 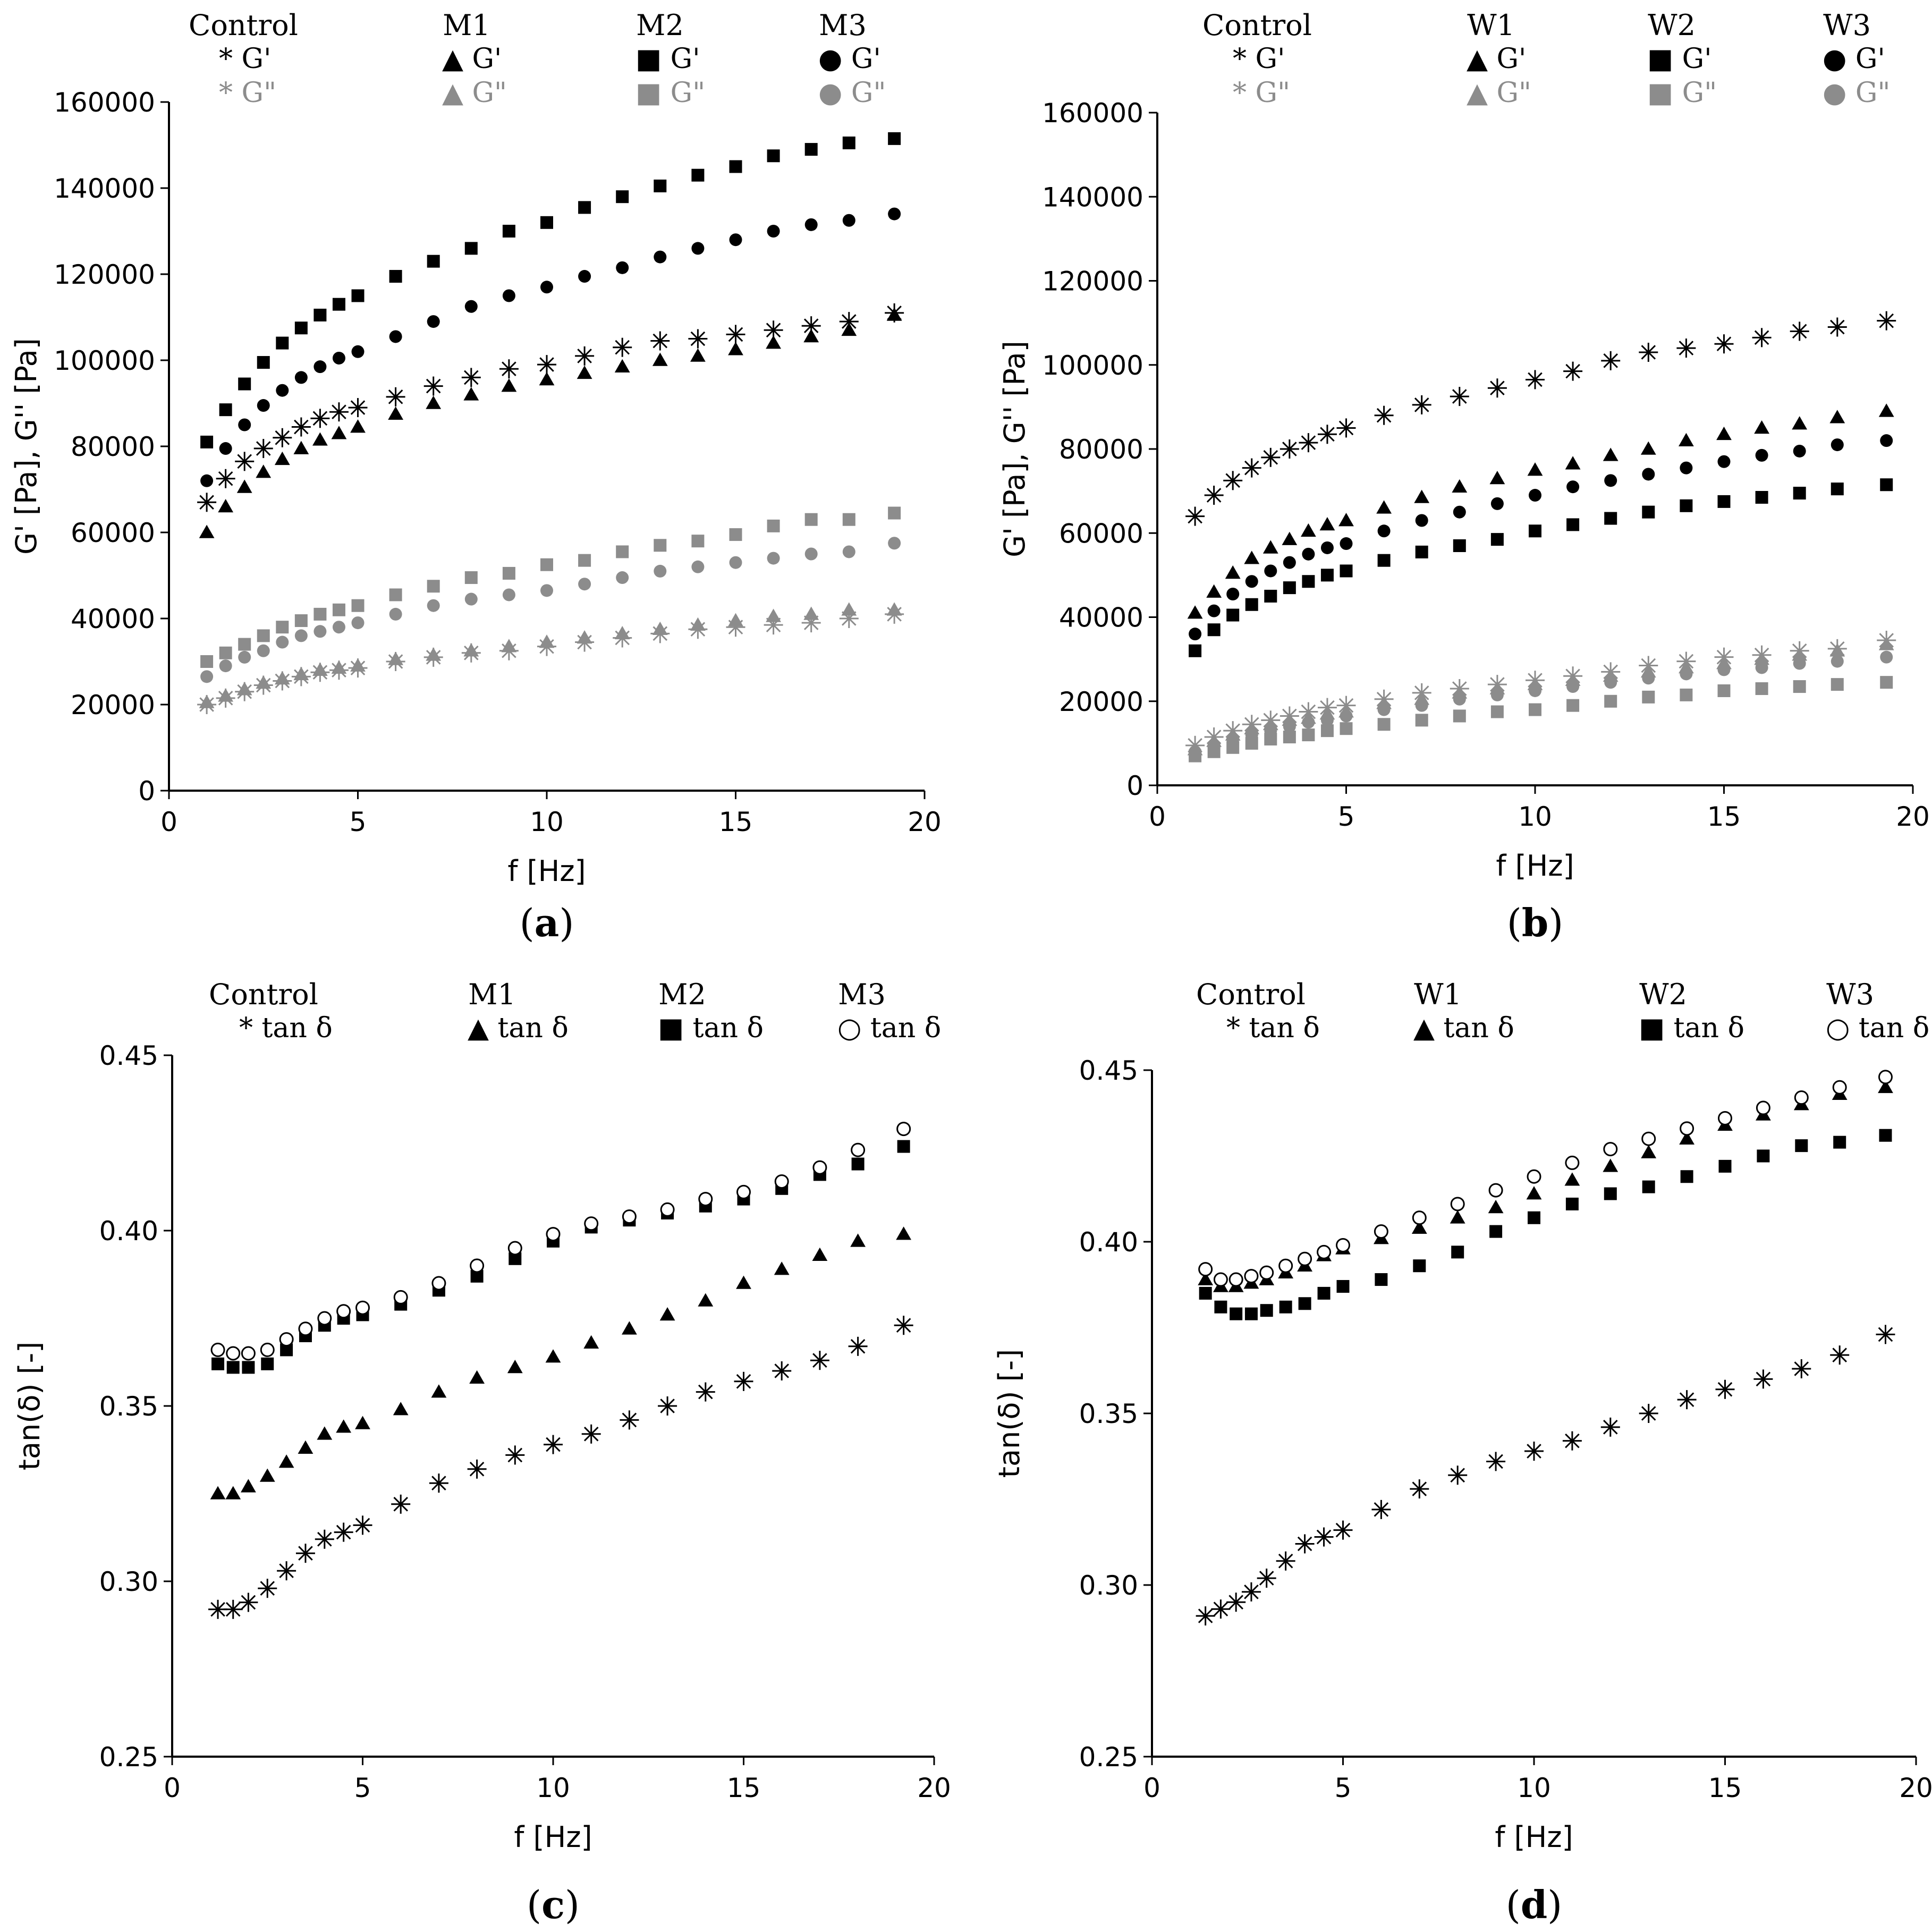 I want to click on legend-entry: ● G', so click(x=850, y=59).